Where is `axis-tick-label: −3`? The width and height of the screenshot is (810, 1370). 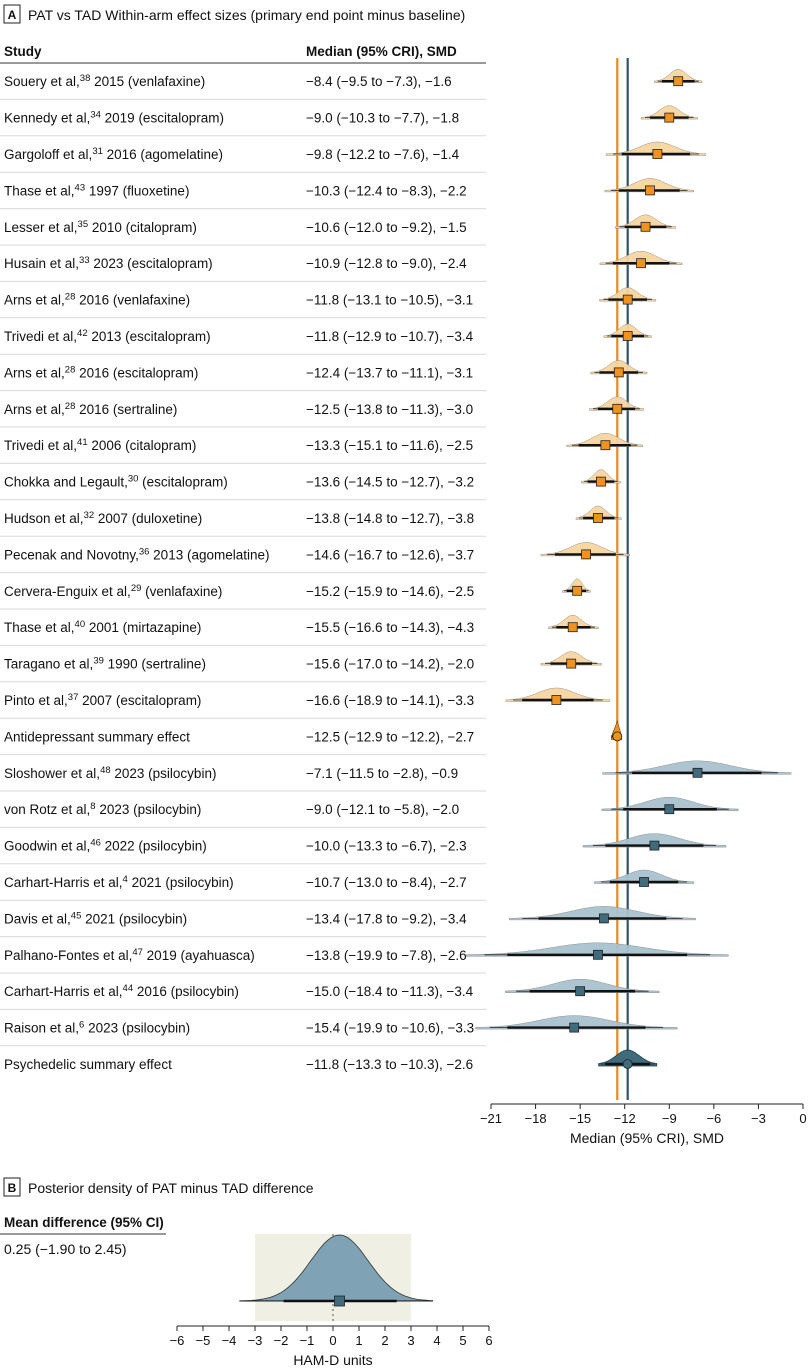 axis-tick-label: −3 is located at coordinates (255, 1340).